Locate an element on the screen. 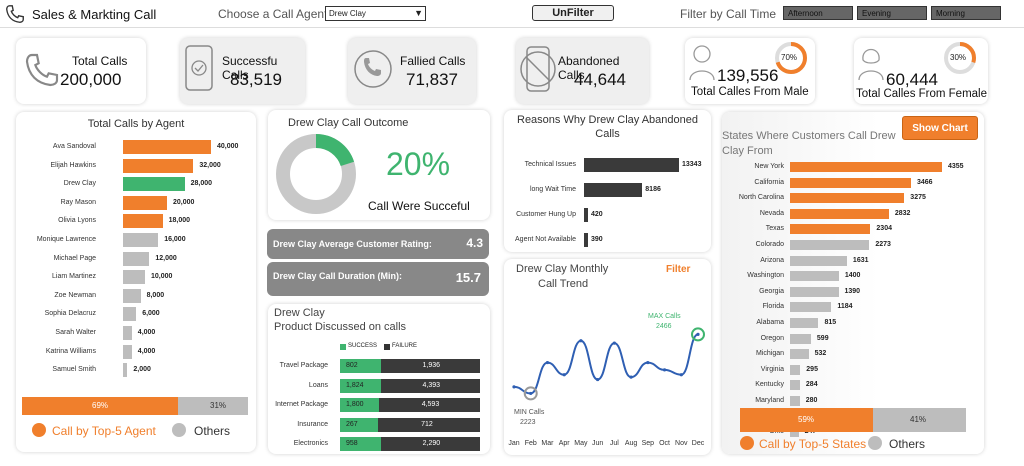  product-name: Travel Package is located at coordinates (303, 365).